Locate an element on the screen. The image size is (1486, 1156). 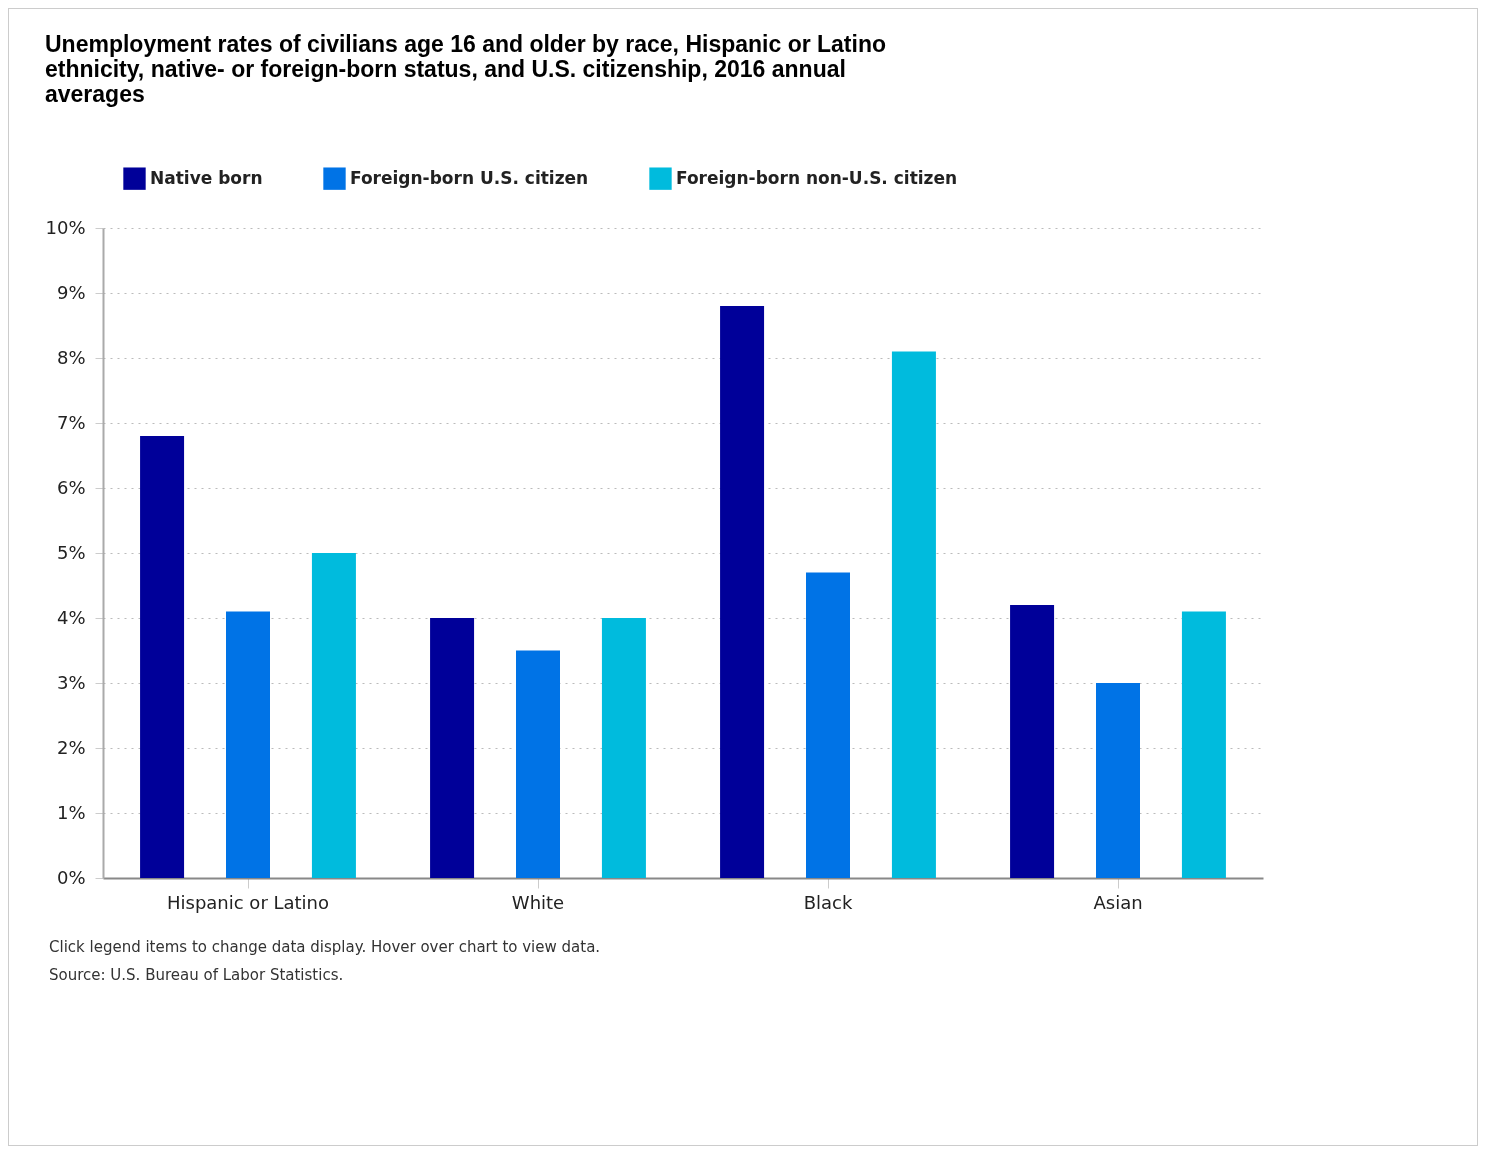
x-tick-label: Asian is located at coordinates (1118, 902).